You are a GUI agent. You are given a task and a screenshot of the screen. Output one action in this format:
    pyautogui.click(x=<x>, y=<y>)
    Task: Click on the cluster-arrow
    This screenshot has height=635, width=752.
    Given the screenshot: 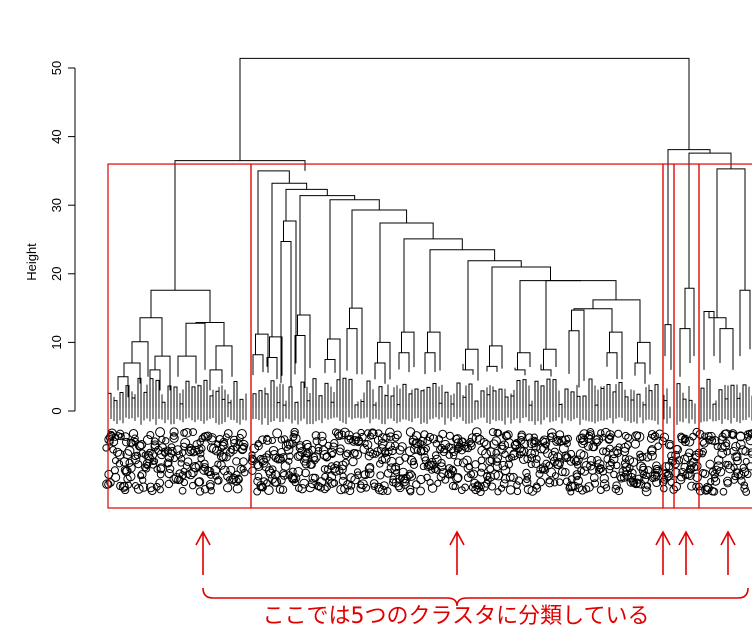 What is the action you would take?
    pyautogui.click(x=203, y=552)
    